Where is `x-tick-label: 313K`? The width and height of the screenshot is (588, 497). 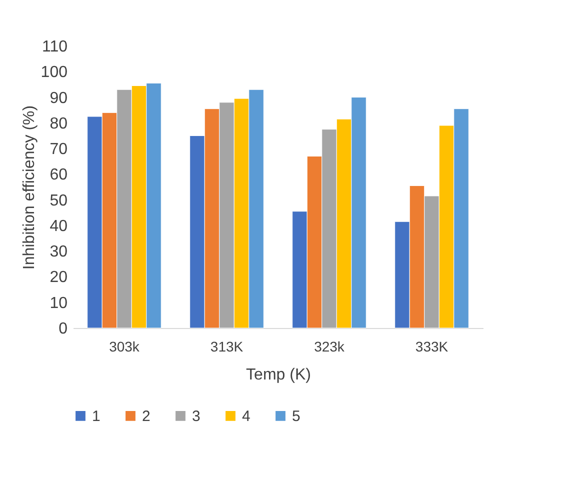 x-tick-label: 313K is located at coordinates (227, 346).